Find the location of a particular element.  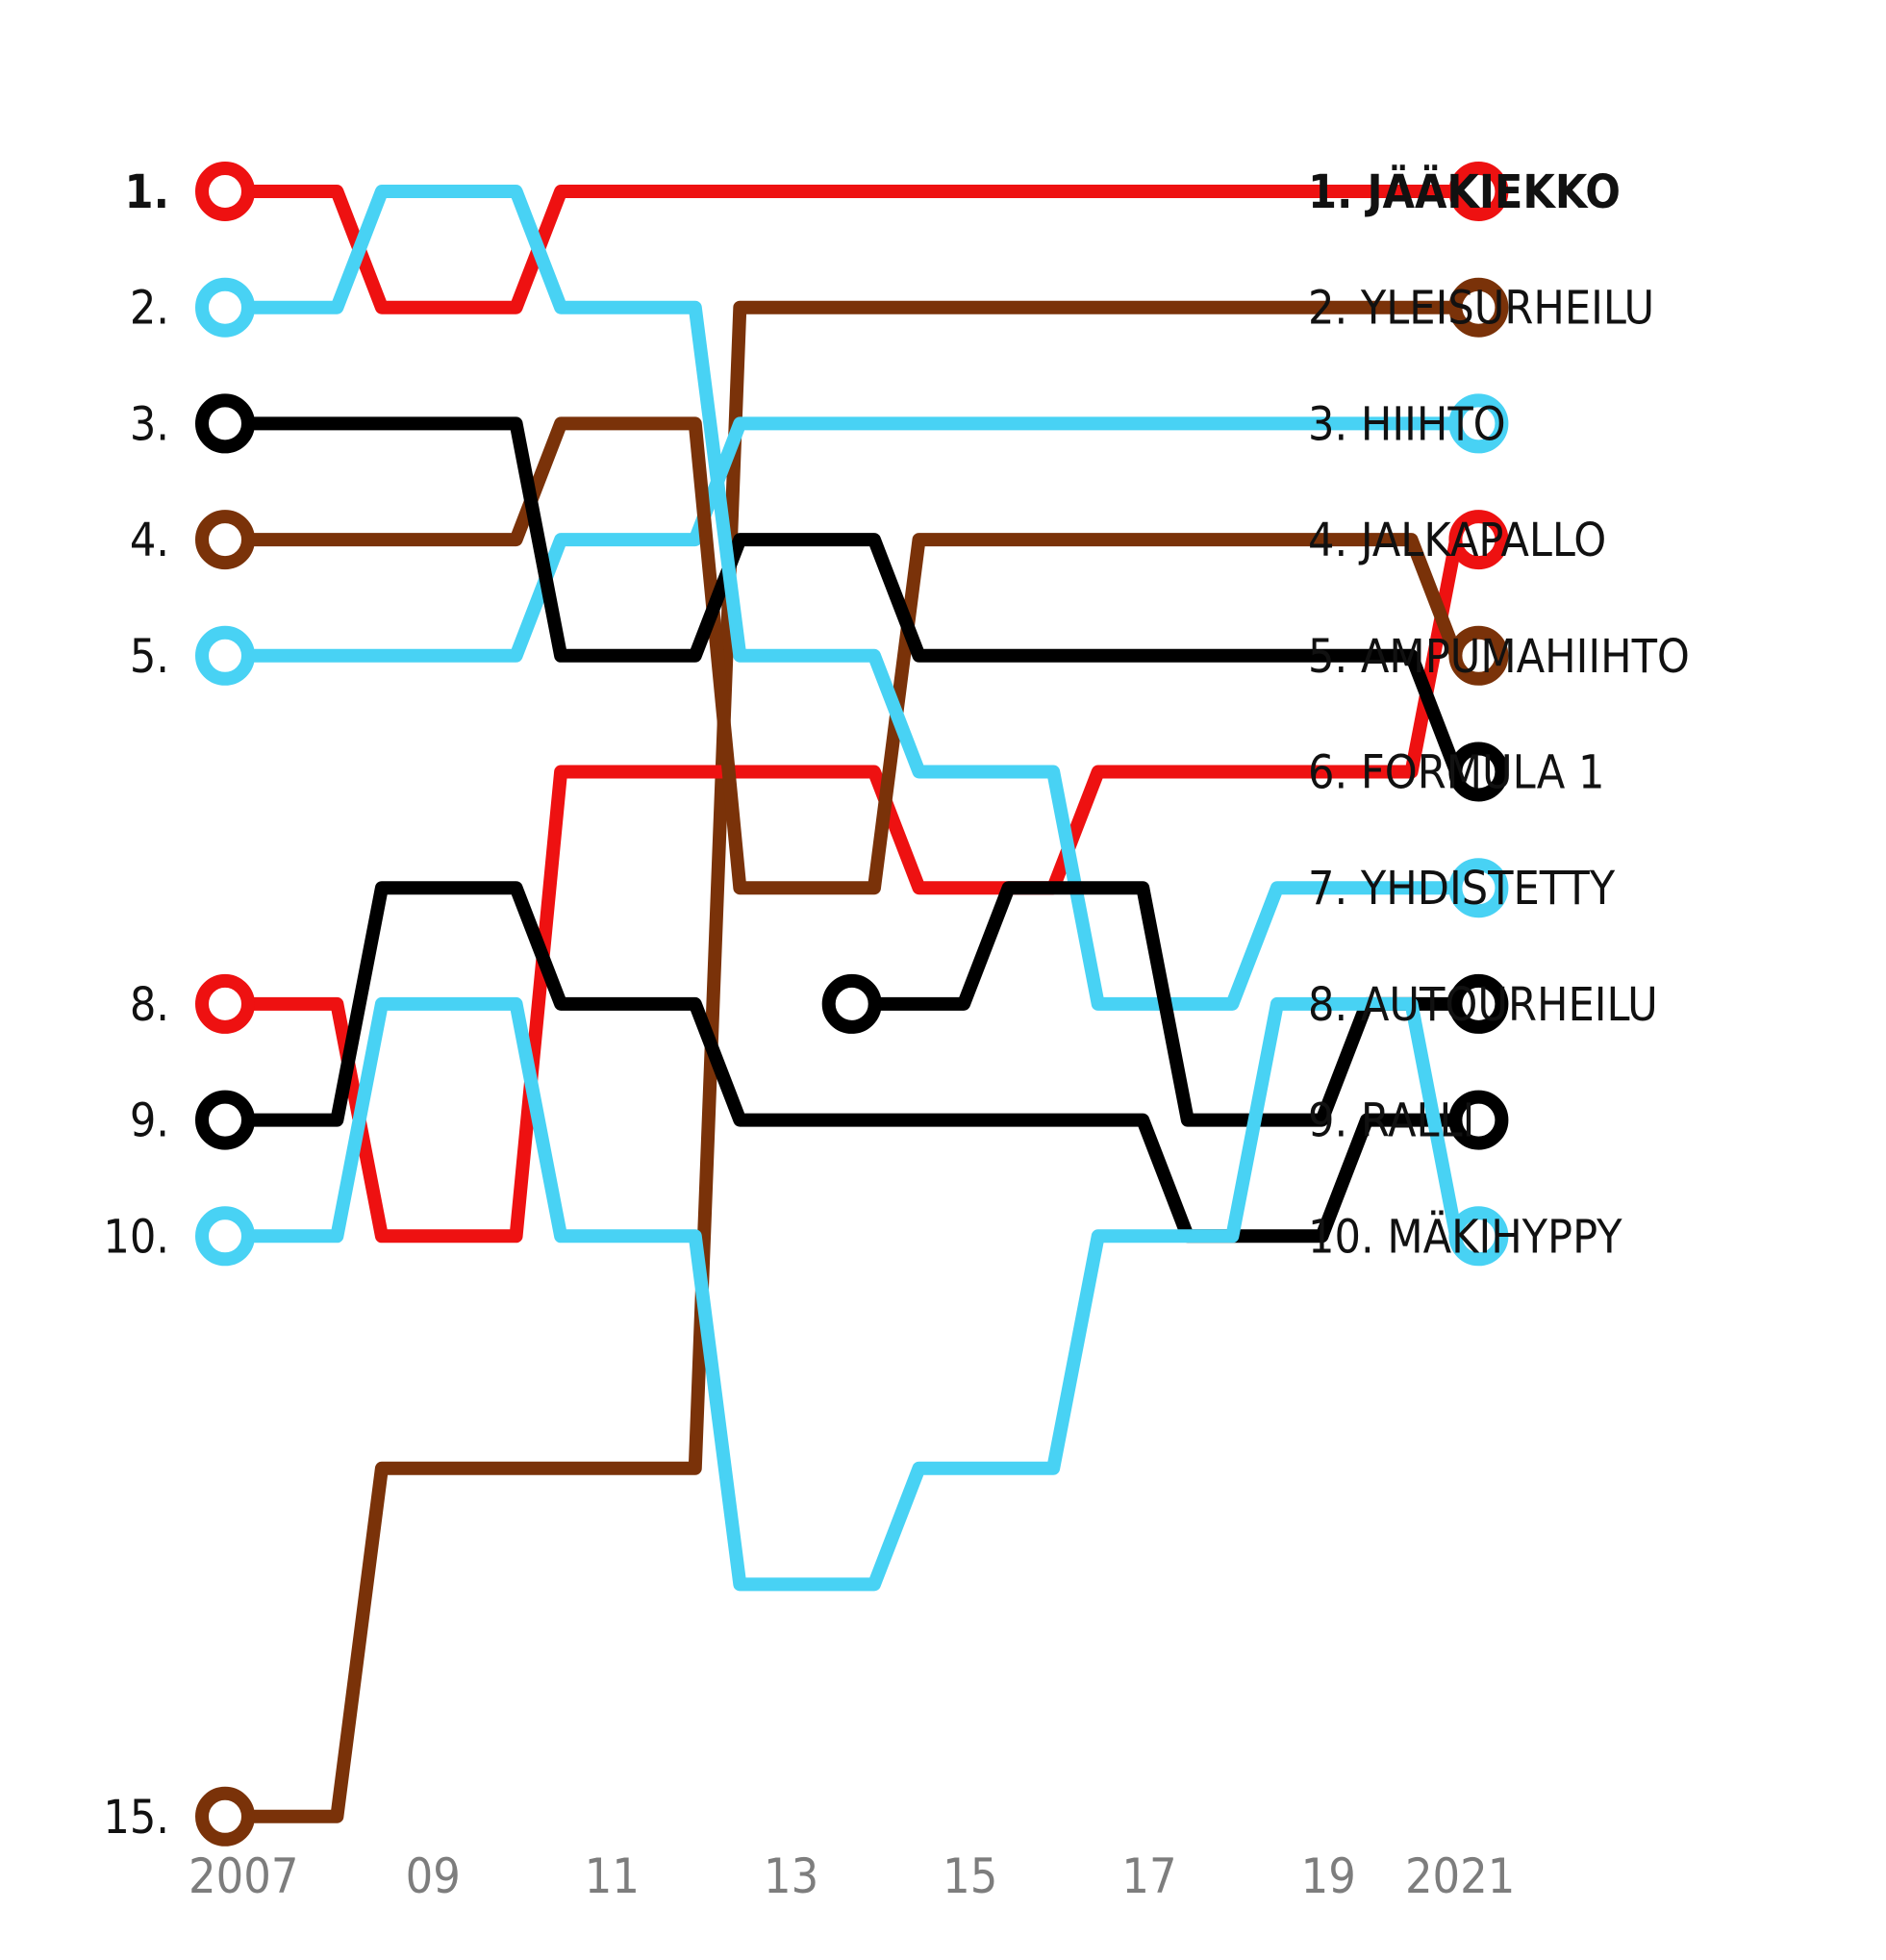

marker-end-jalkapallo is located at coordinates (1478, 540).